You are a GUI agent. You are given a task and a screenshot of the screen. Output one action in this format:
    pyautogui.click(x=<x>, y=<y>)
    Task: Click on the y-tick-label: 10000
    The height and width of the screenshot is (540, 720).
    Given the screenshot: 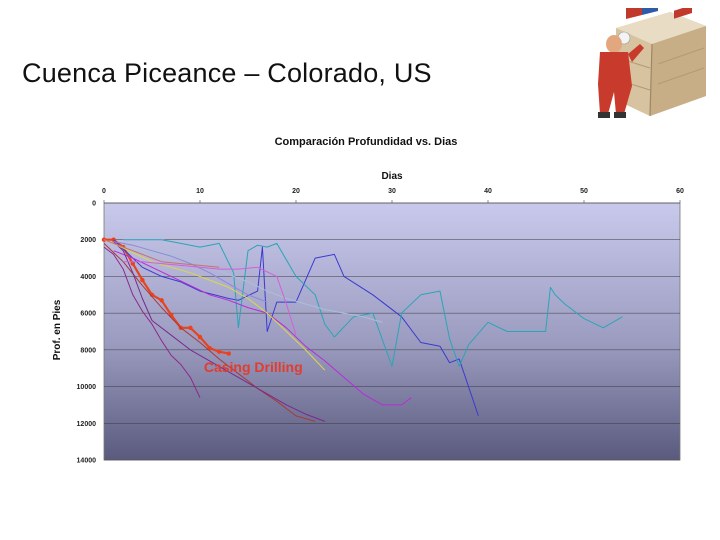 What is the action you would take?
    pyautogui.click(x=87, y=387)
    